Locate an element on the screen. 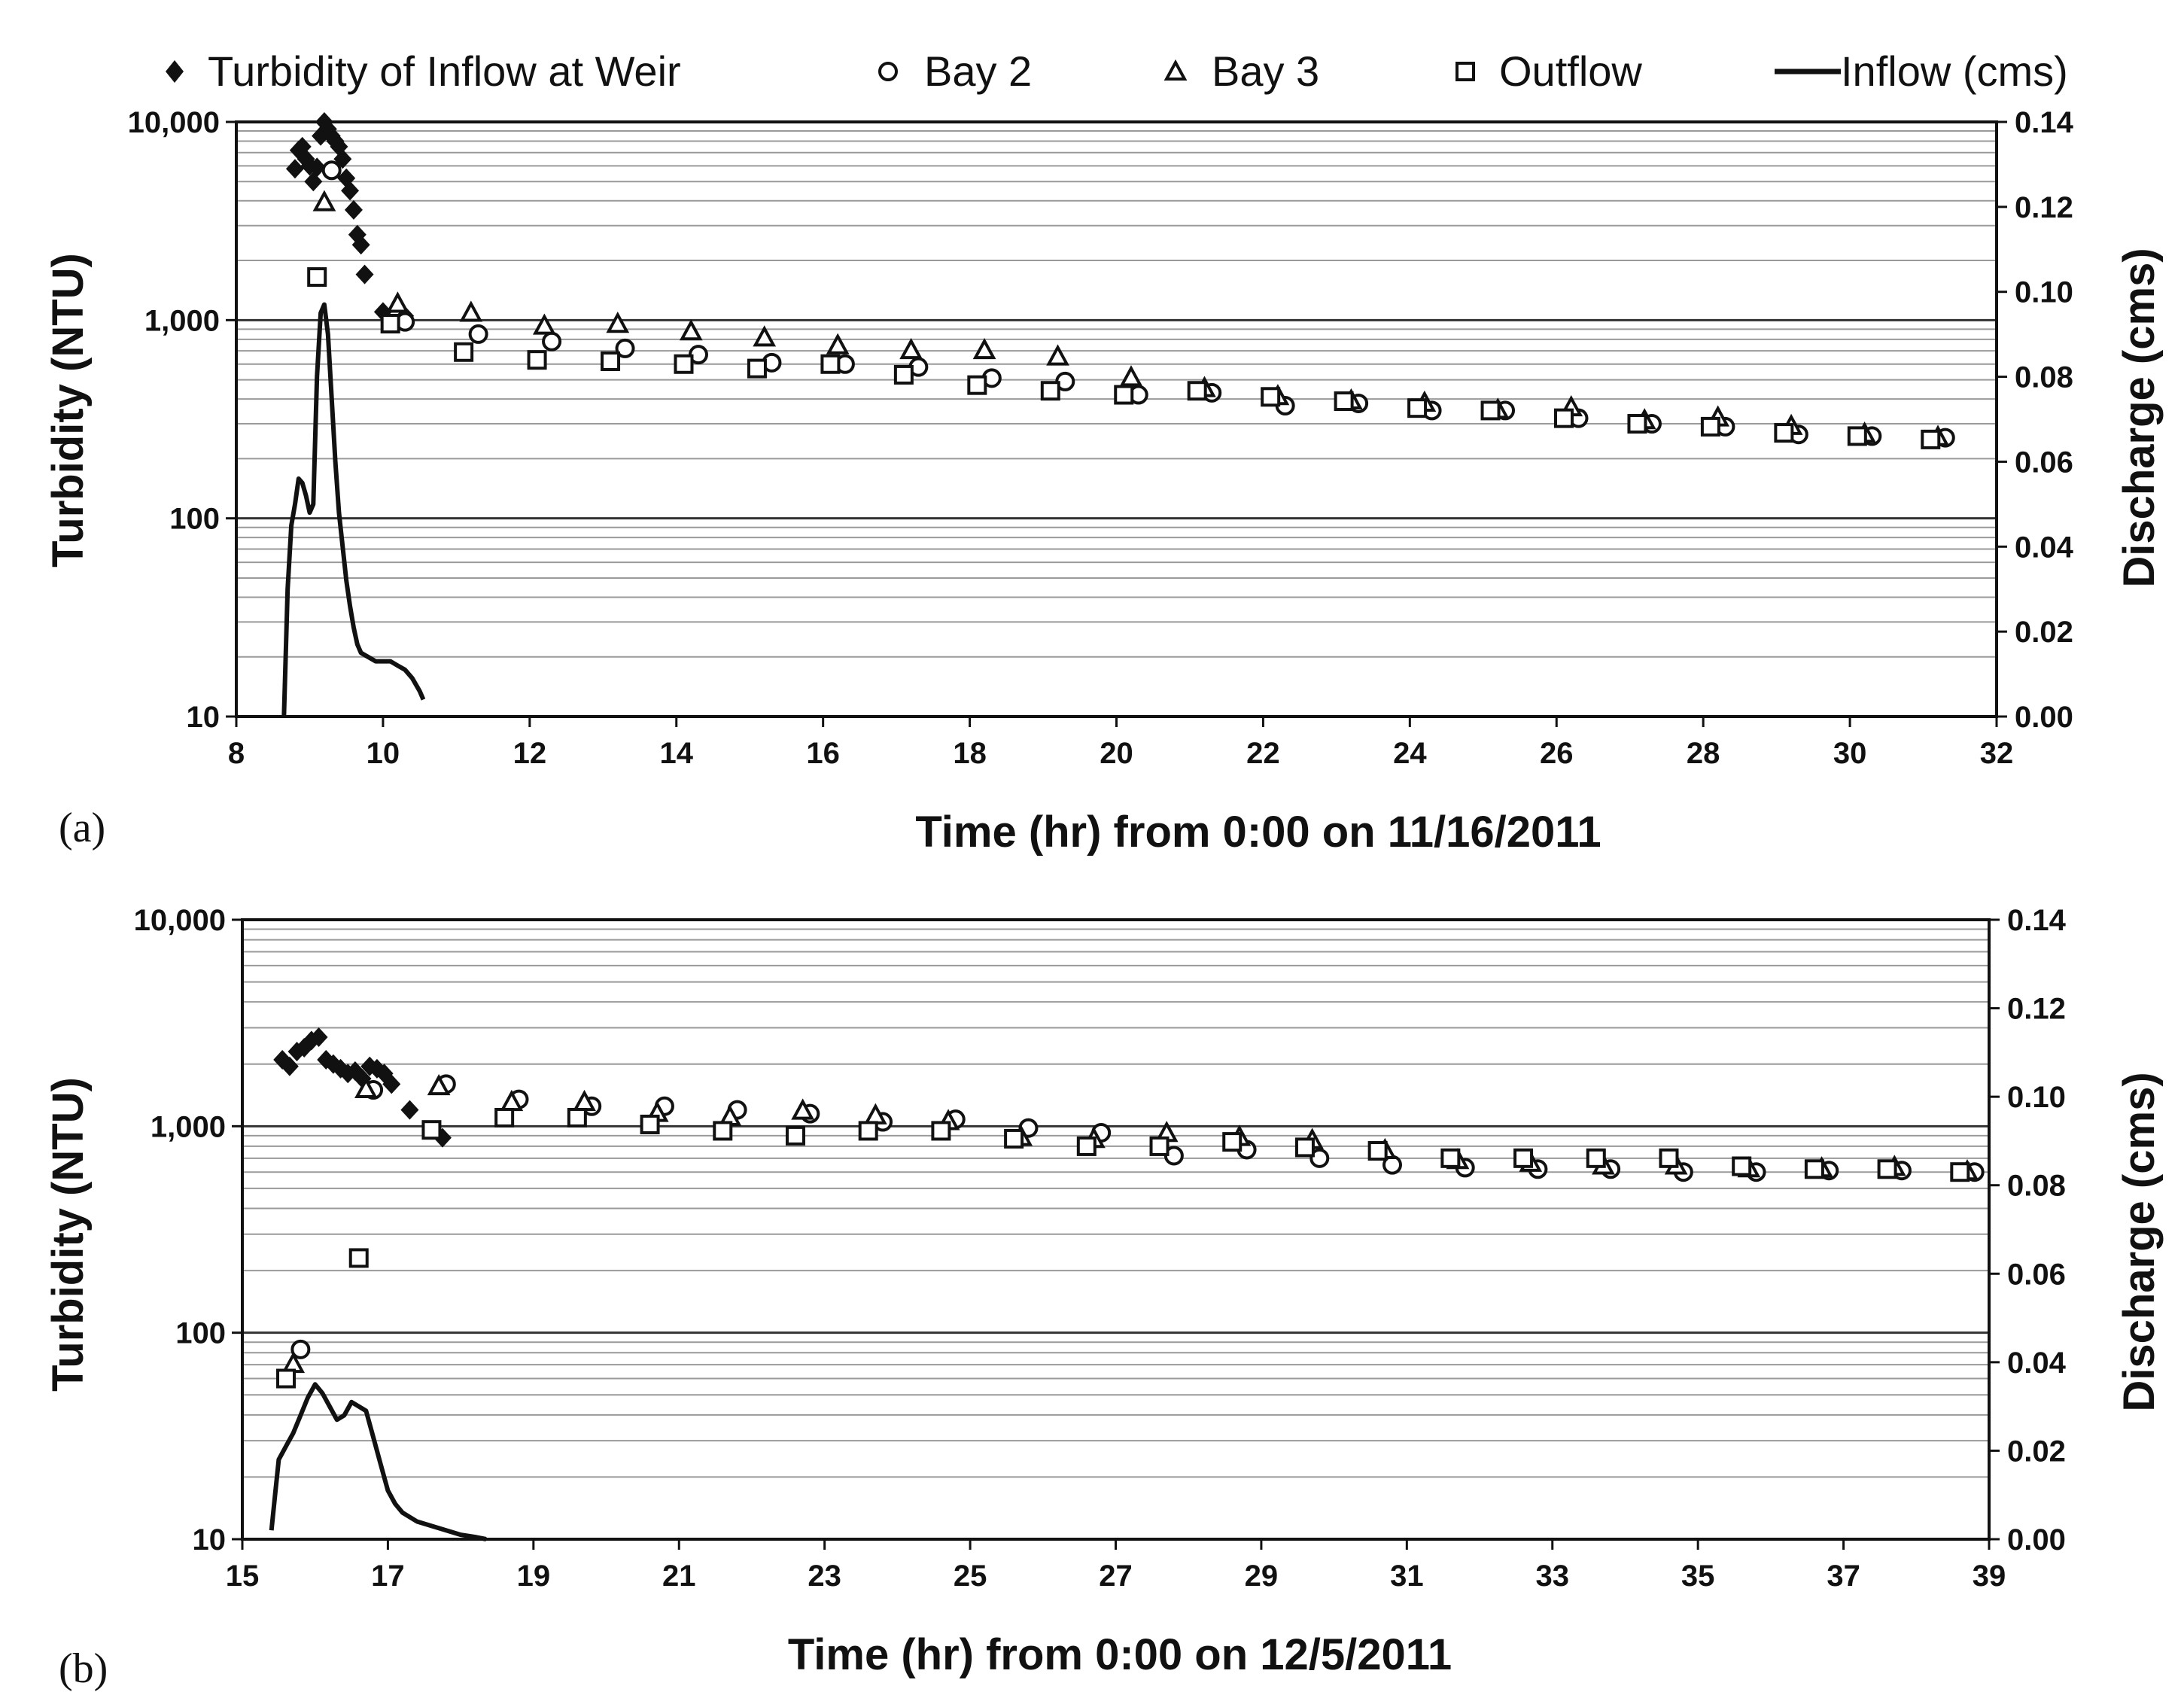 The image size is (2184, 1695). x-tick-label: 15 is located at coordinates (243, 1576).